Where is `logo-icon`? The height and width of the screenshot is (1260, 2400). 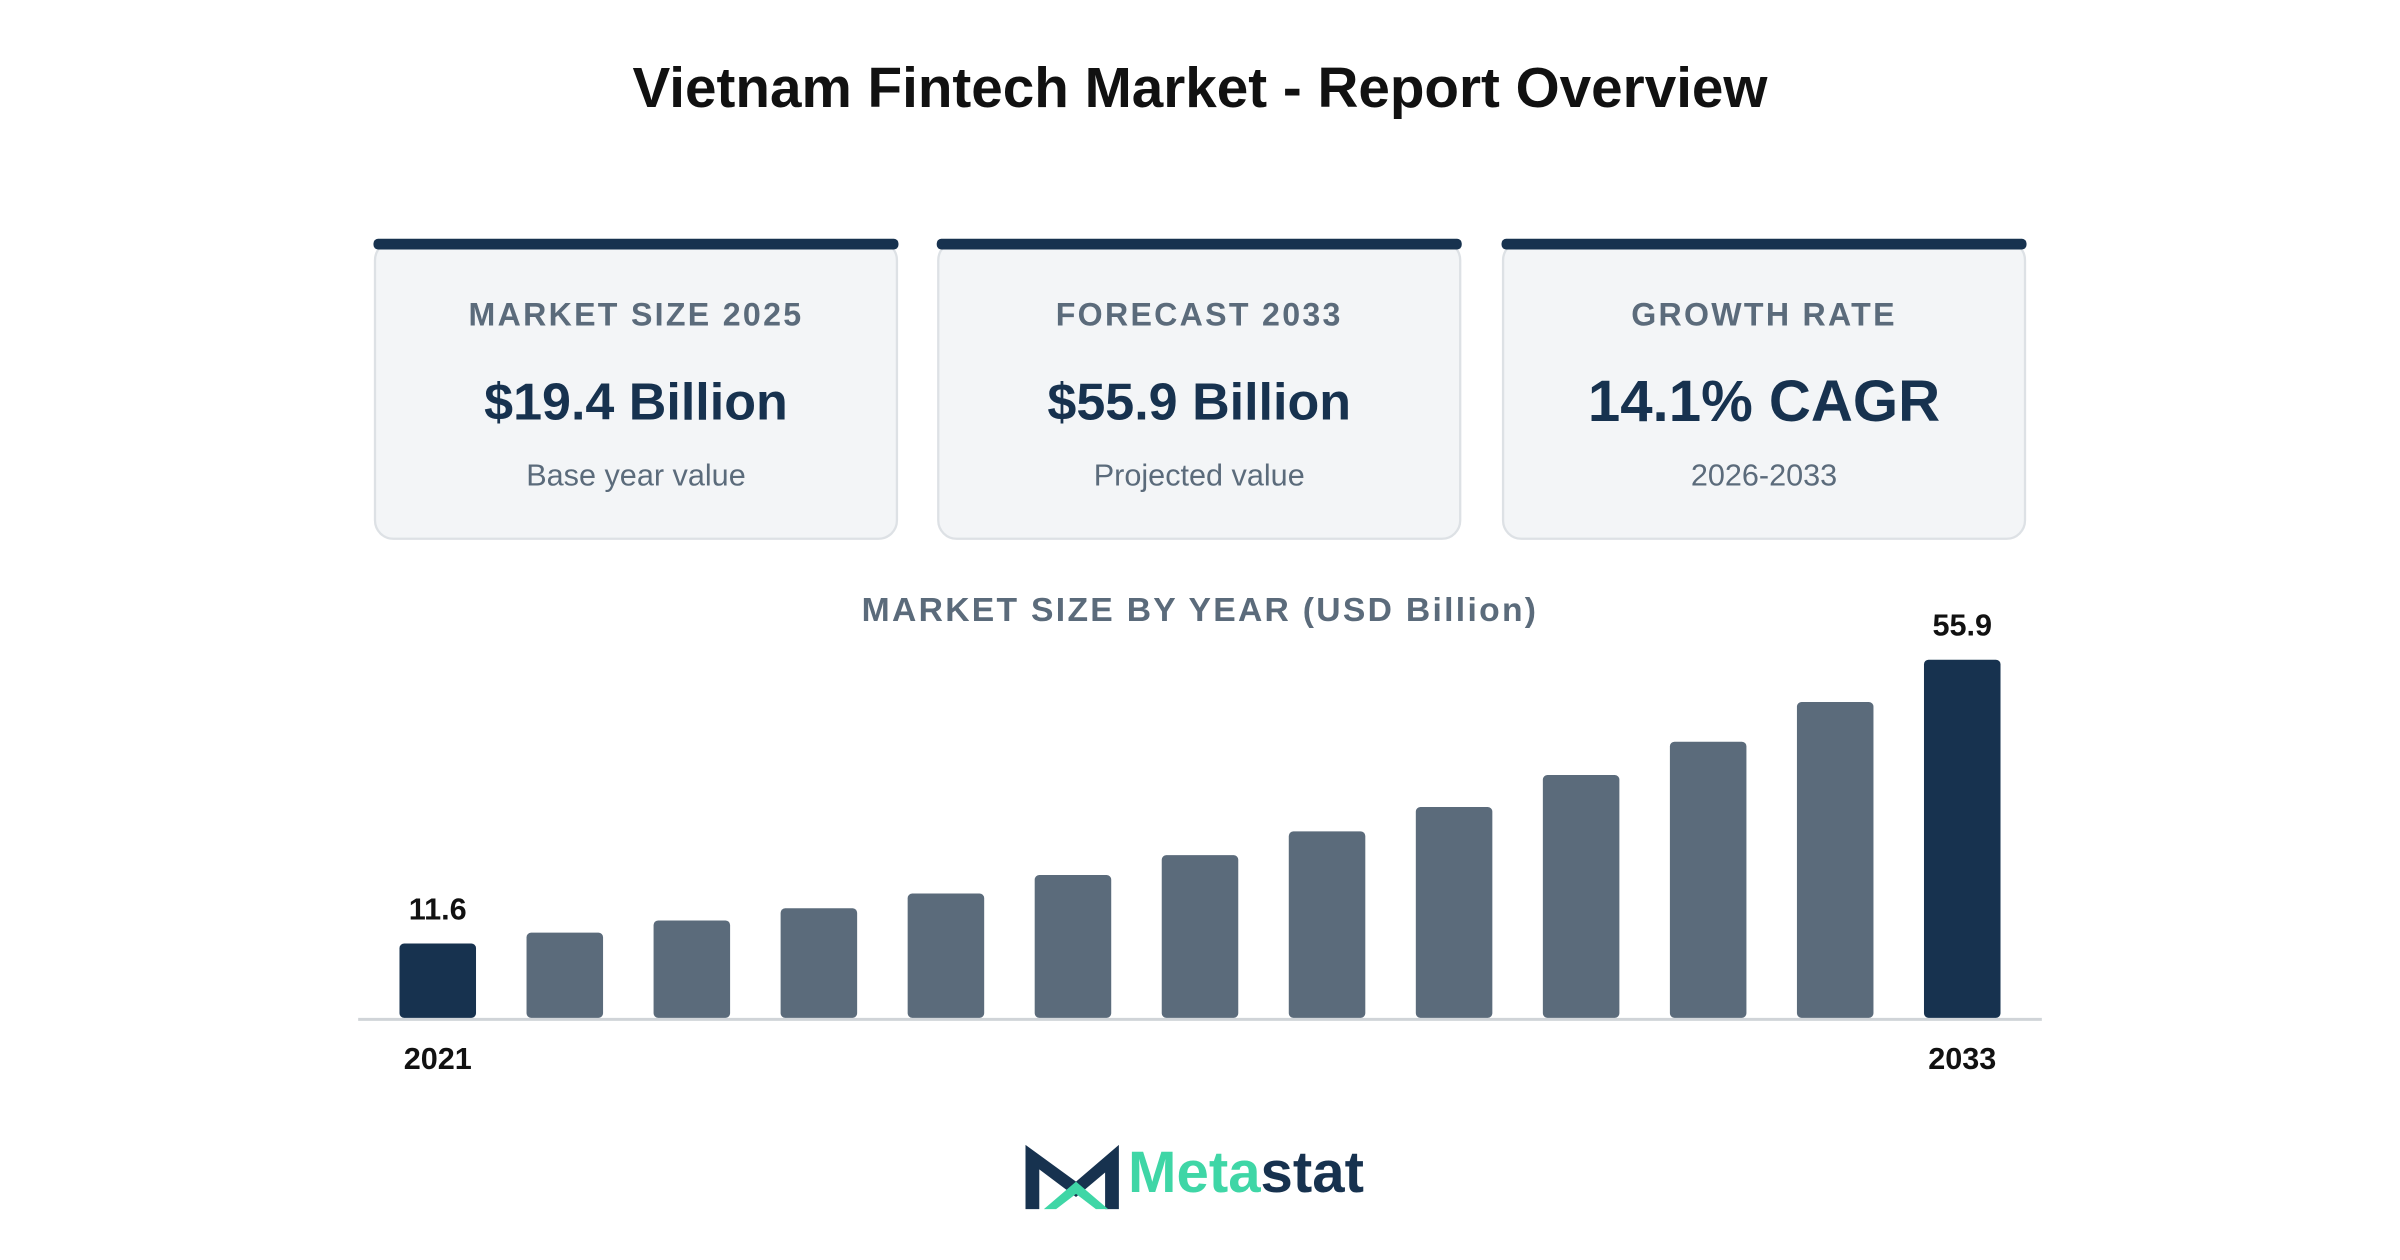
logo-icon is located at coordinates (1072, 1177).